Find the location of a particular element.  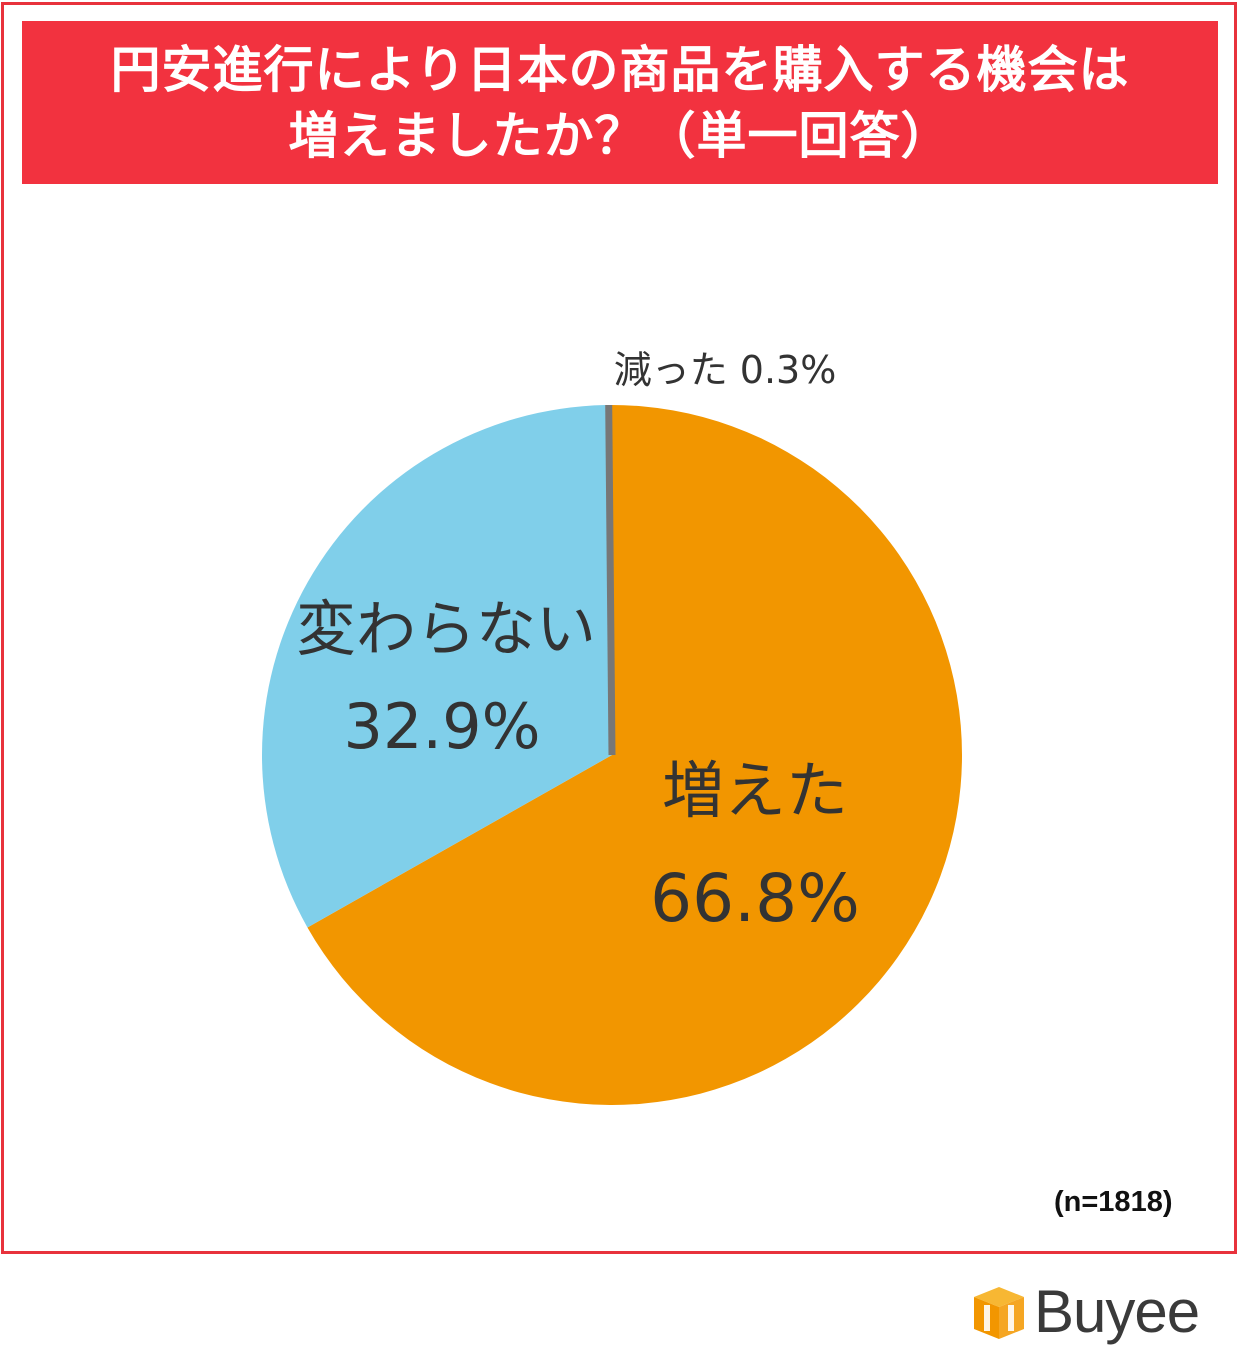

box-logo-icon is located at coordinates (999, 1313).